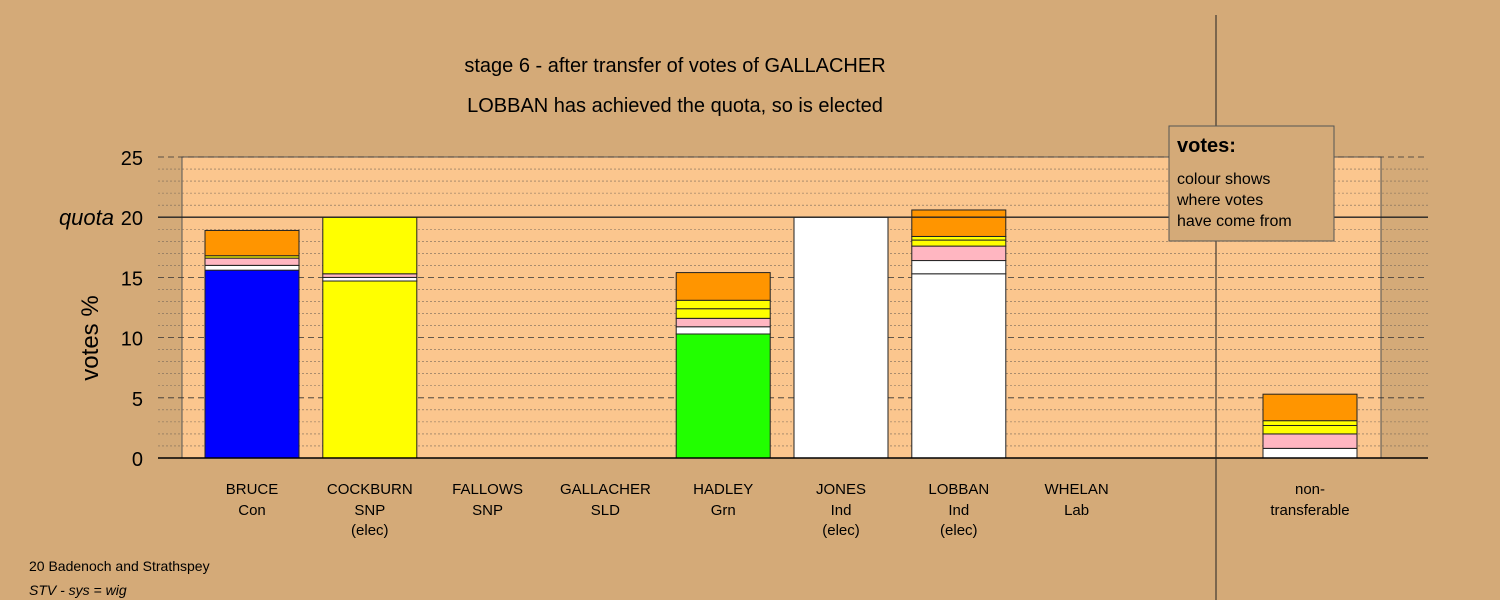 The width and height of the screenshot is (1500, 600). I want to click on legend-line: have come from, so click(1234, 221).